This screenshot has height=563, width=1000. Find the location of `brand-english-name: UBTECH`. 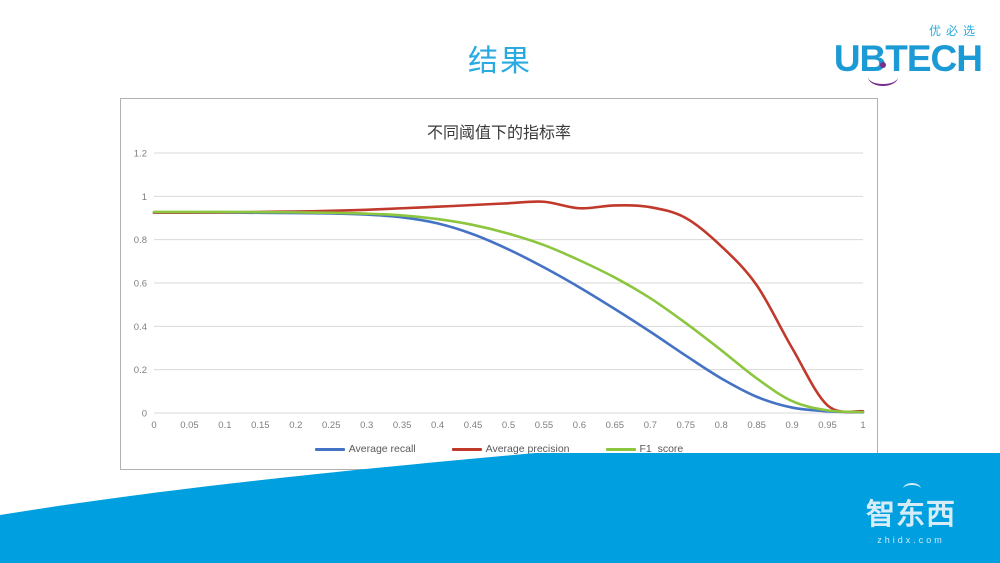

brand-english-name: UBTECH is located at coordinates (908, 58).